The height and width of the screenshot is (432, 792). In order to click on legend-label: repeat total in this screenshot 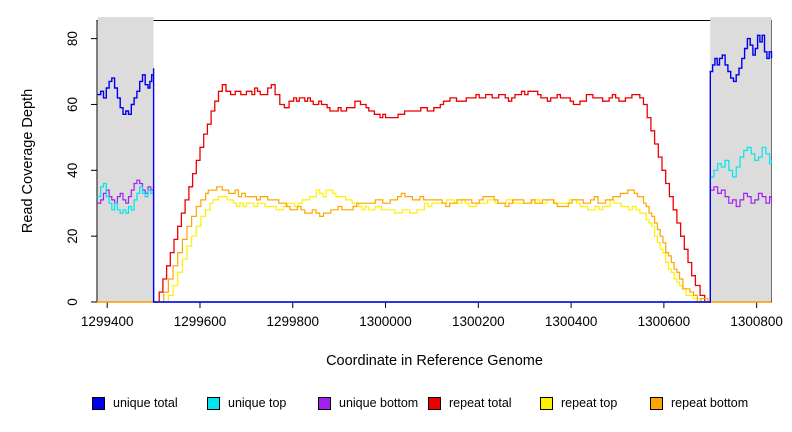, I will do `click(480, 403)`.